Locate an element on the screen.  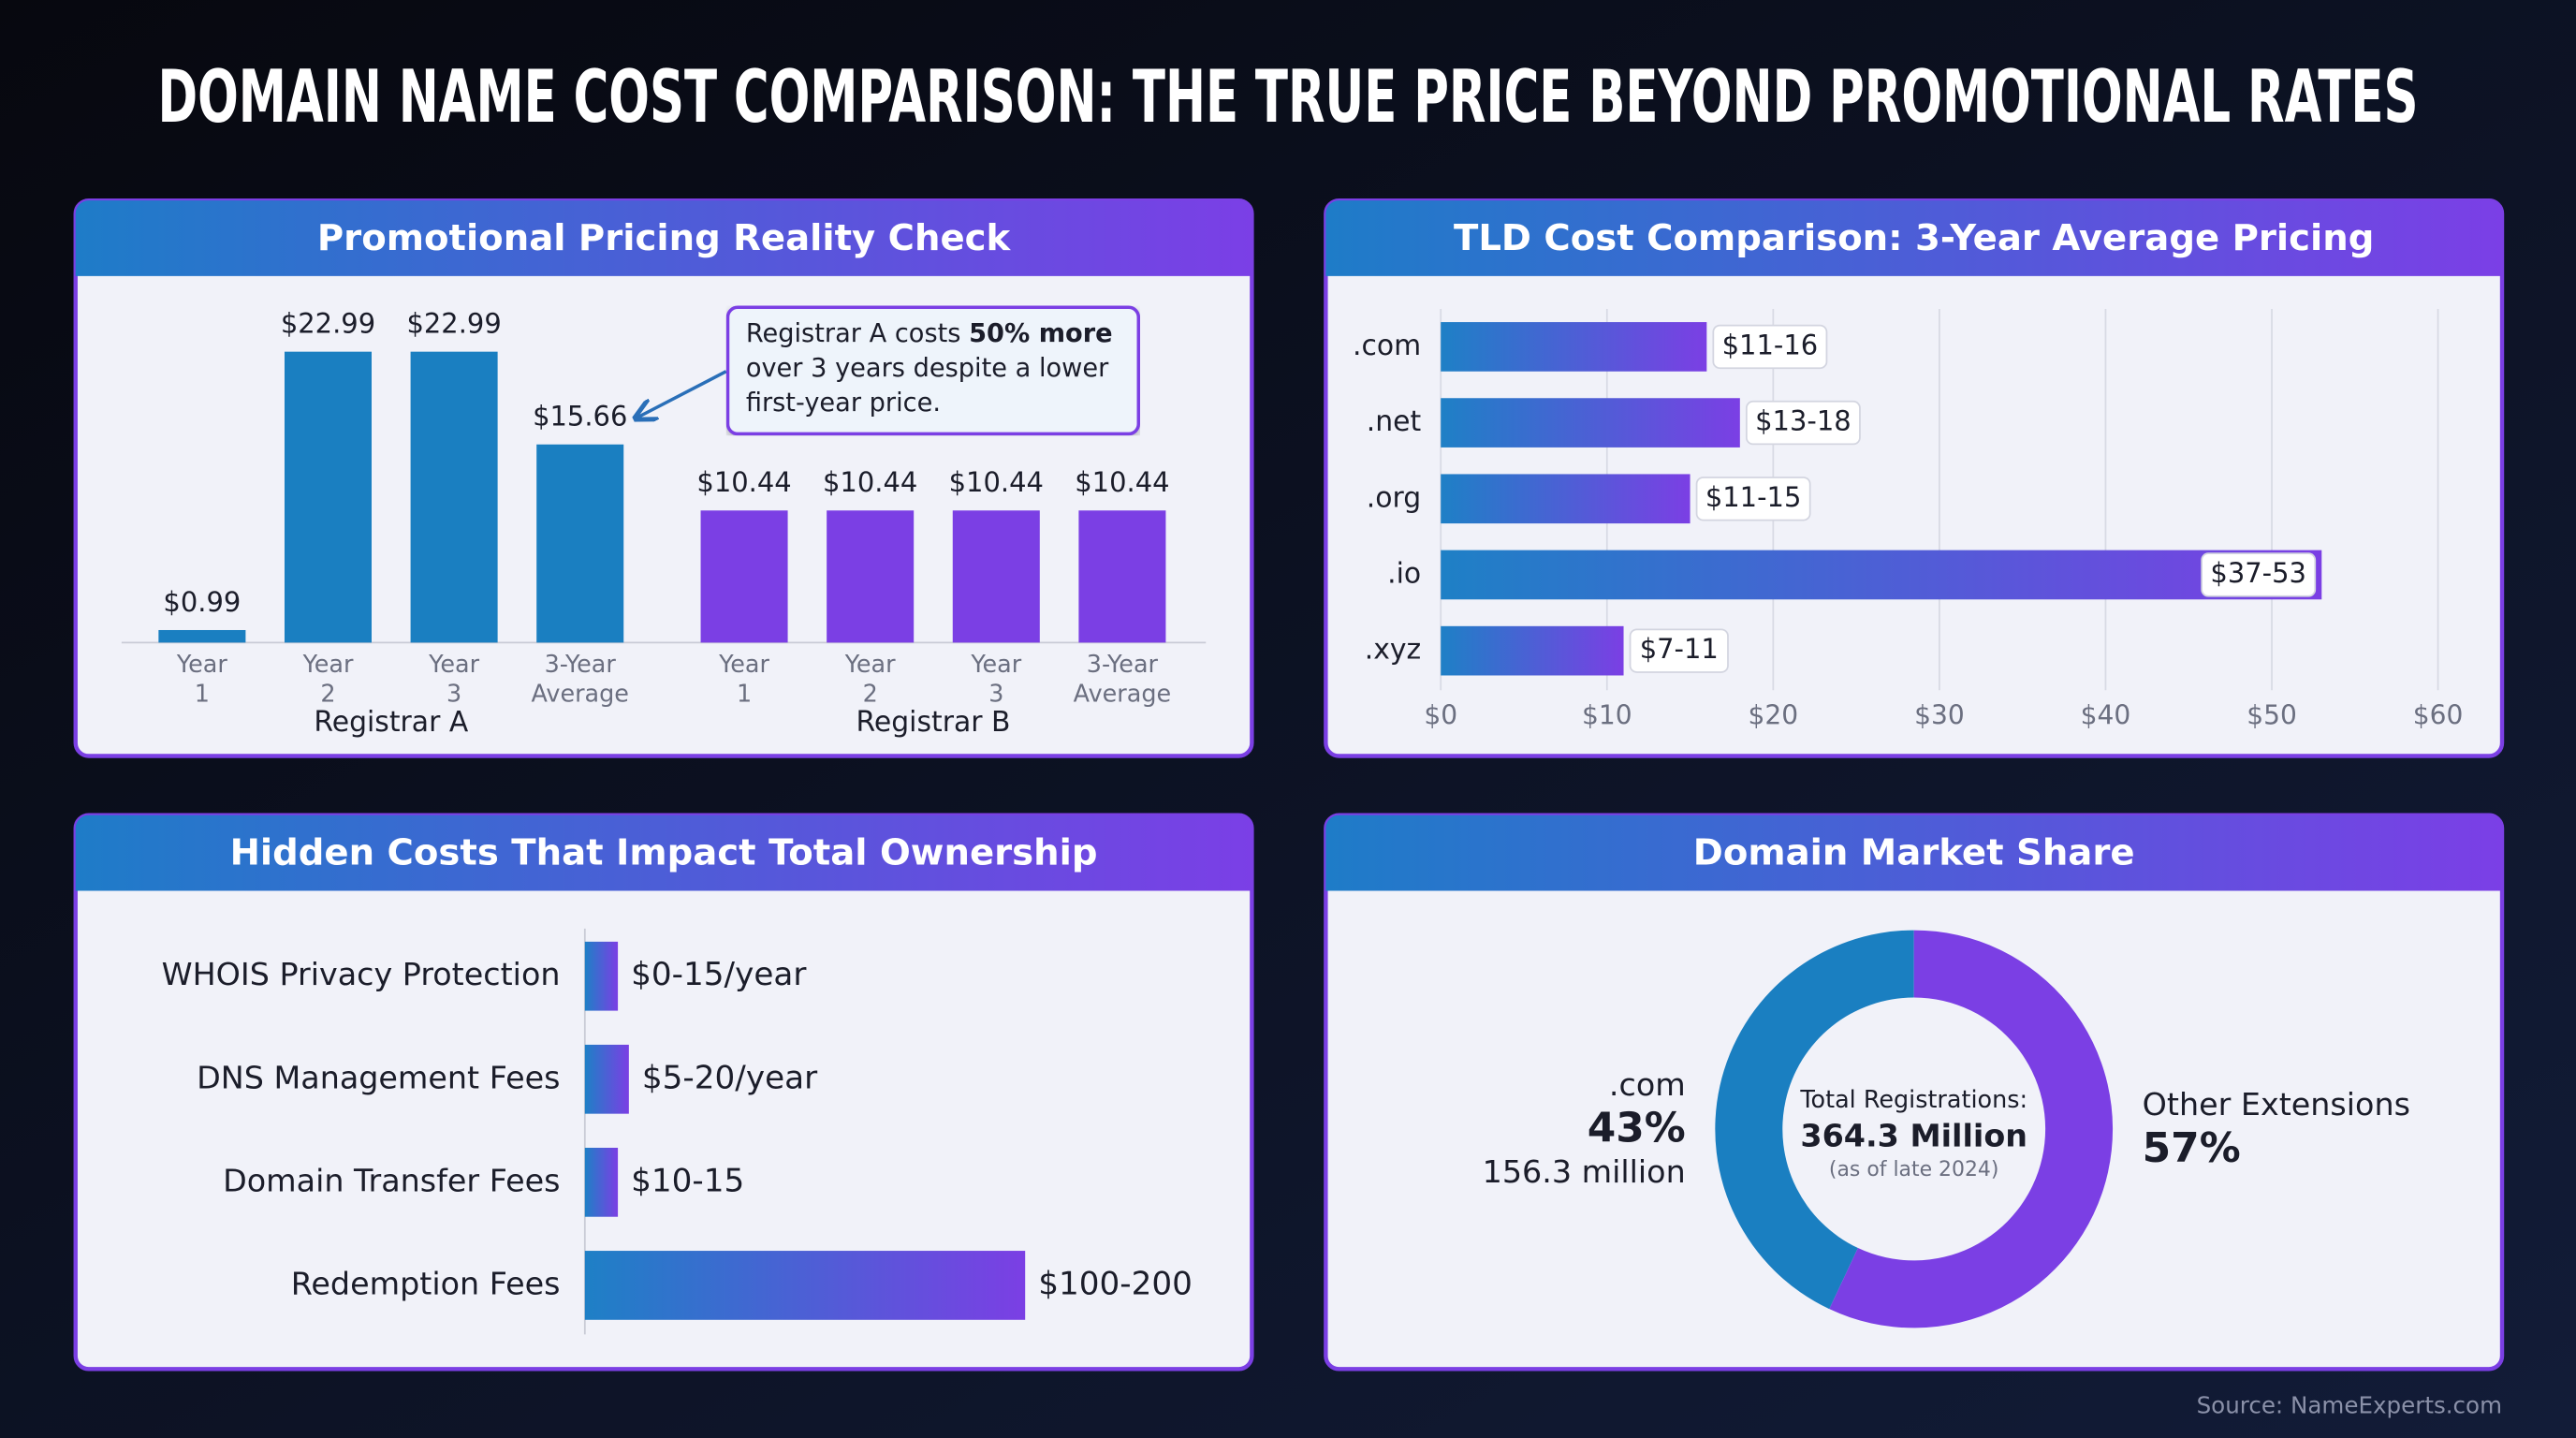
y-tick-label: DNS Management Fees is located at coordinates (378, 1077).